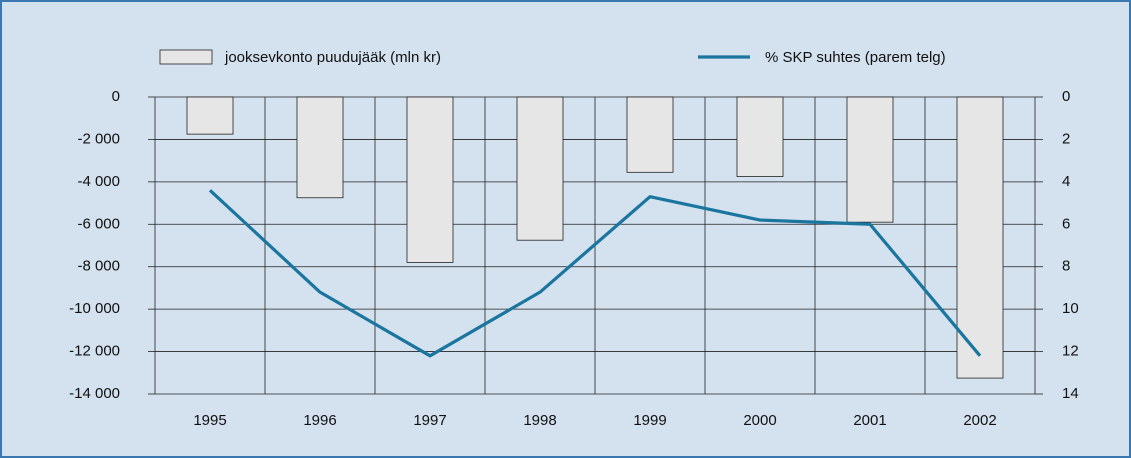 This screenshot has height=458, width=1131. I want to click on y-tick-label: -4 000, so click(98, 181).